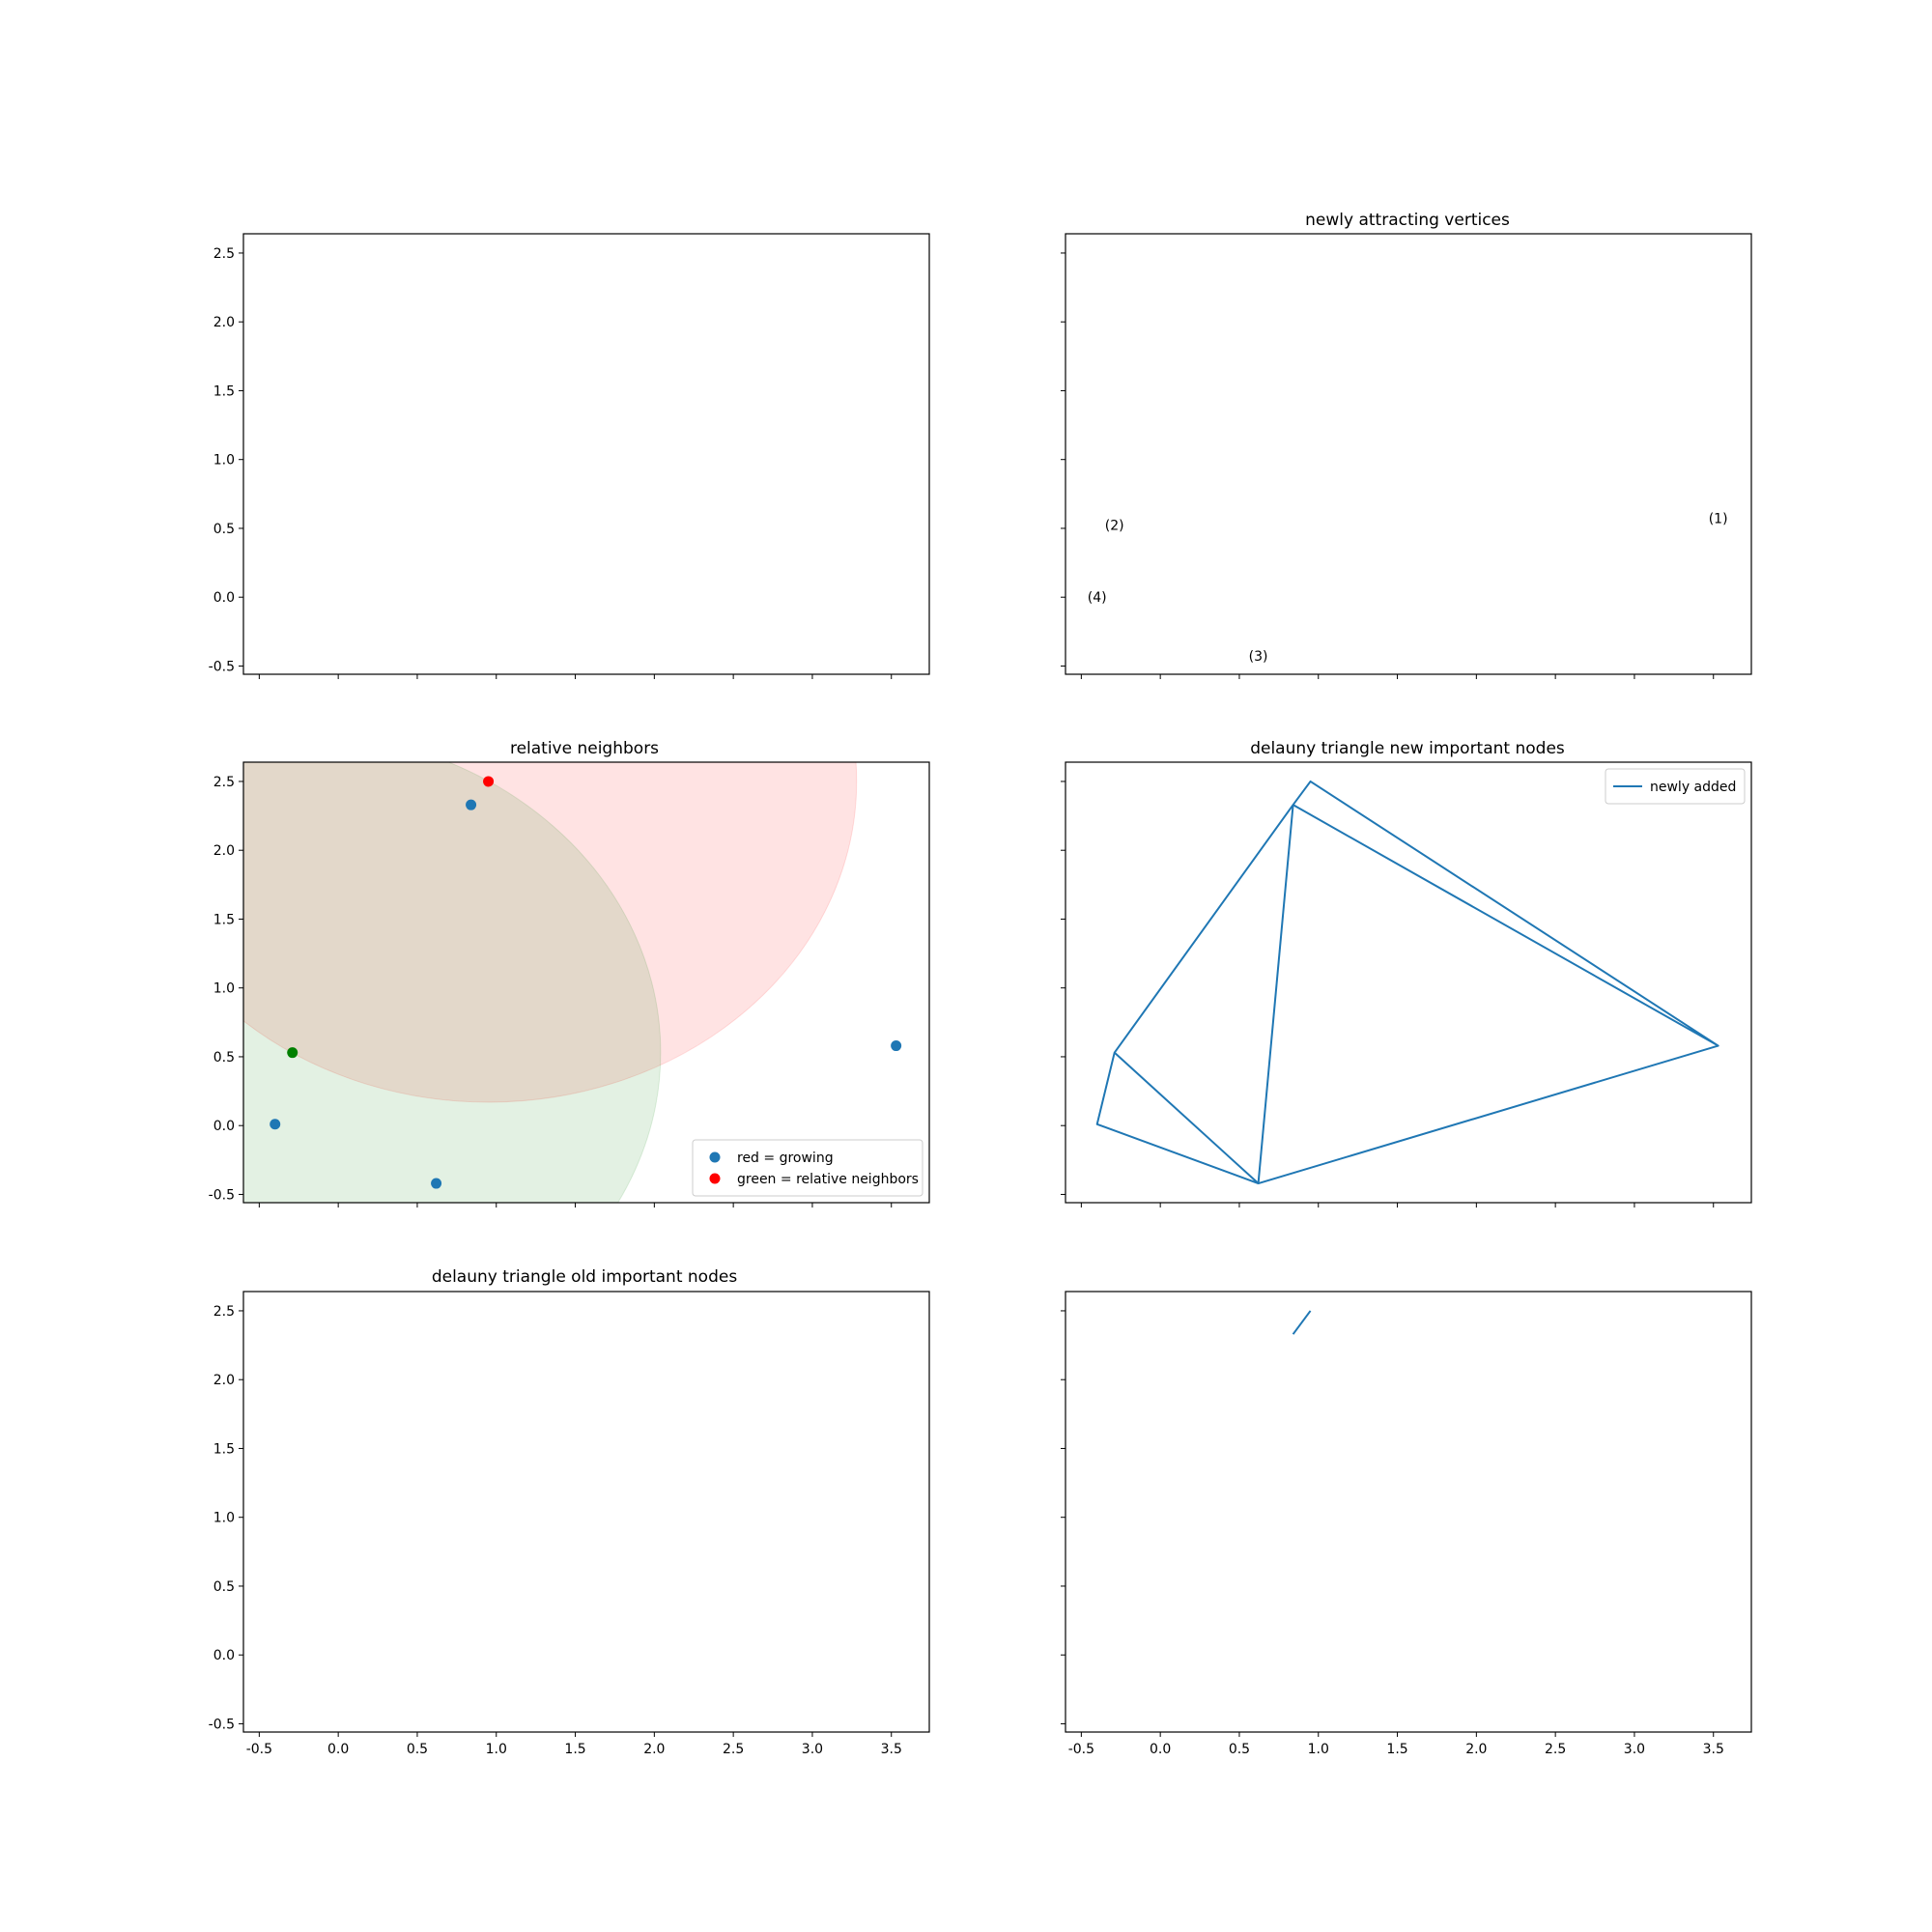 This screenshot has width=1932, height=1932. What do you see at coordinates (828, 1179) in the screenshot?
I see `legend-label: green = relative neighbors` at bounding box center [828, 1179].